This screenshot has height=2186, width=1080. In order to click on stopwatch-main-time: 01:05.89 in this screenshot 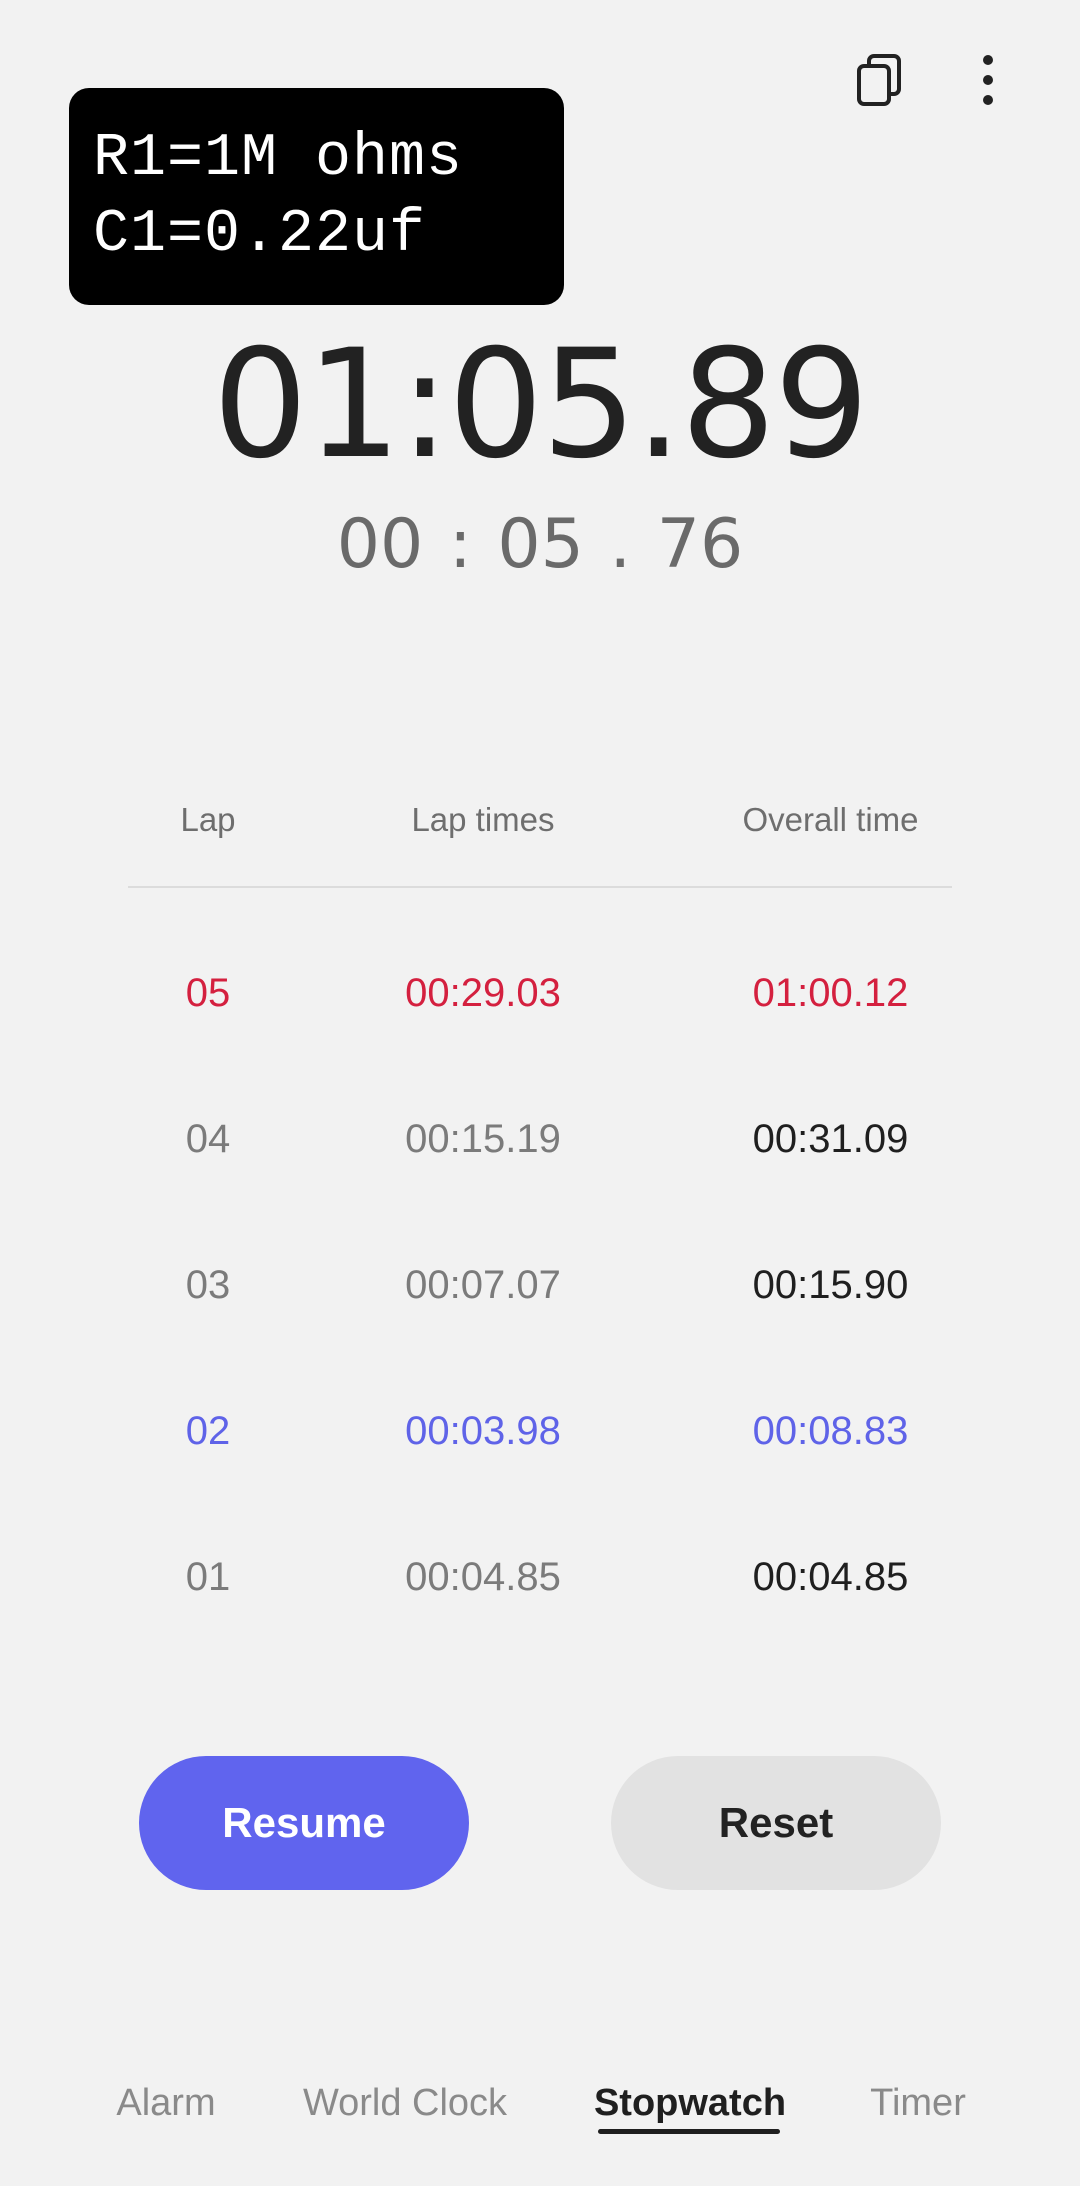, I will do `click(541, 405)`.